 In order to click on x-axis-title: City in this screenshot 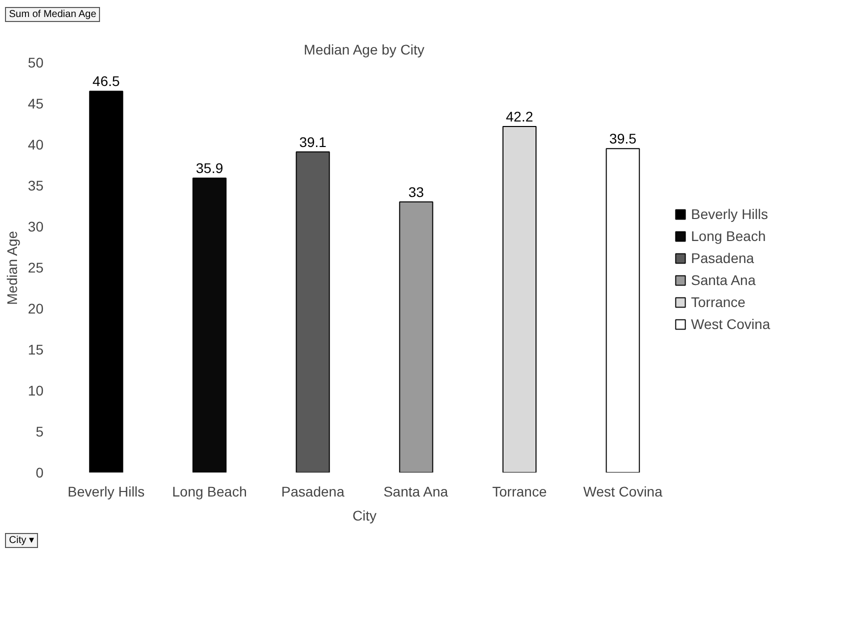, I will do `click(364, 516)`.